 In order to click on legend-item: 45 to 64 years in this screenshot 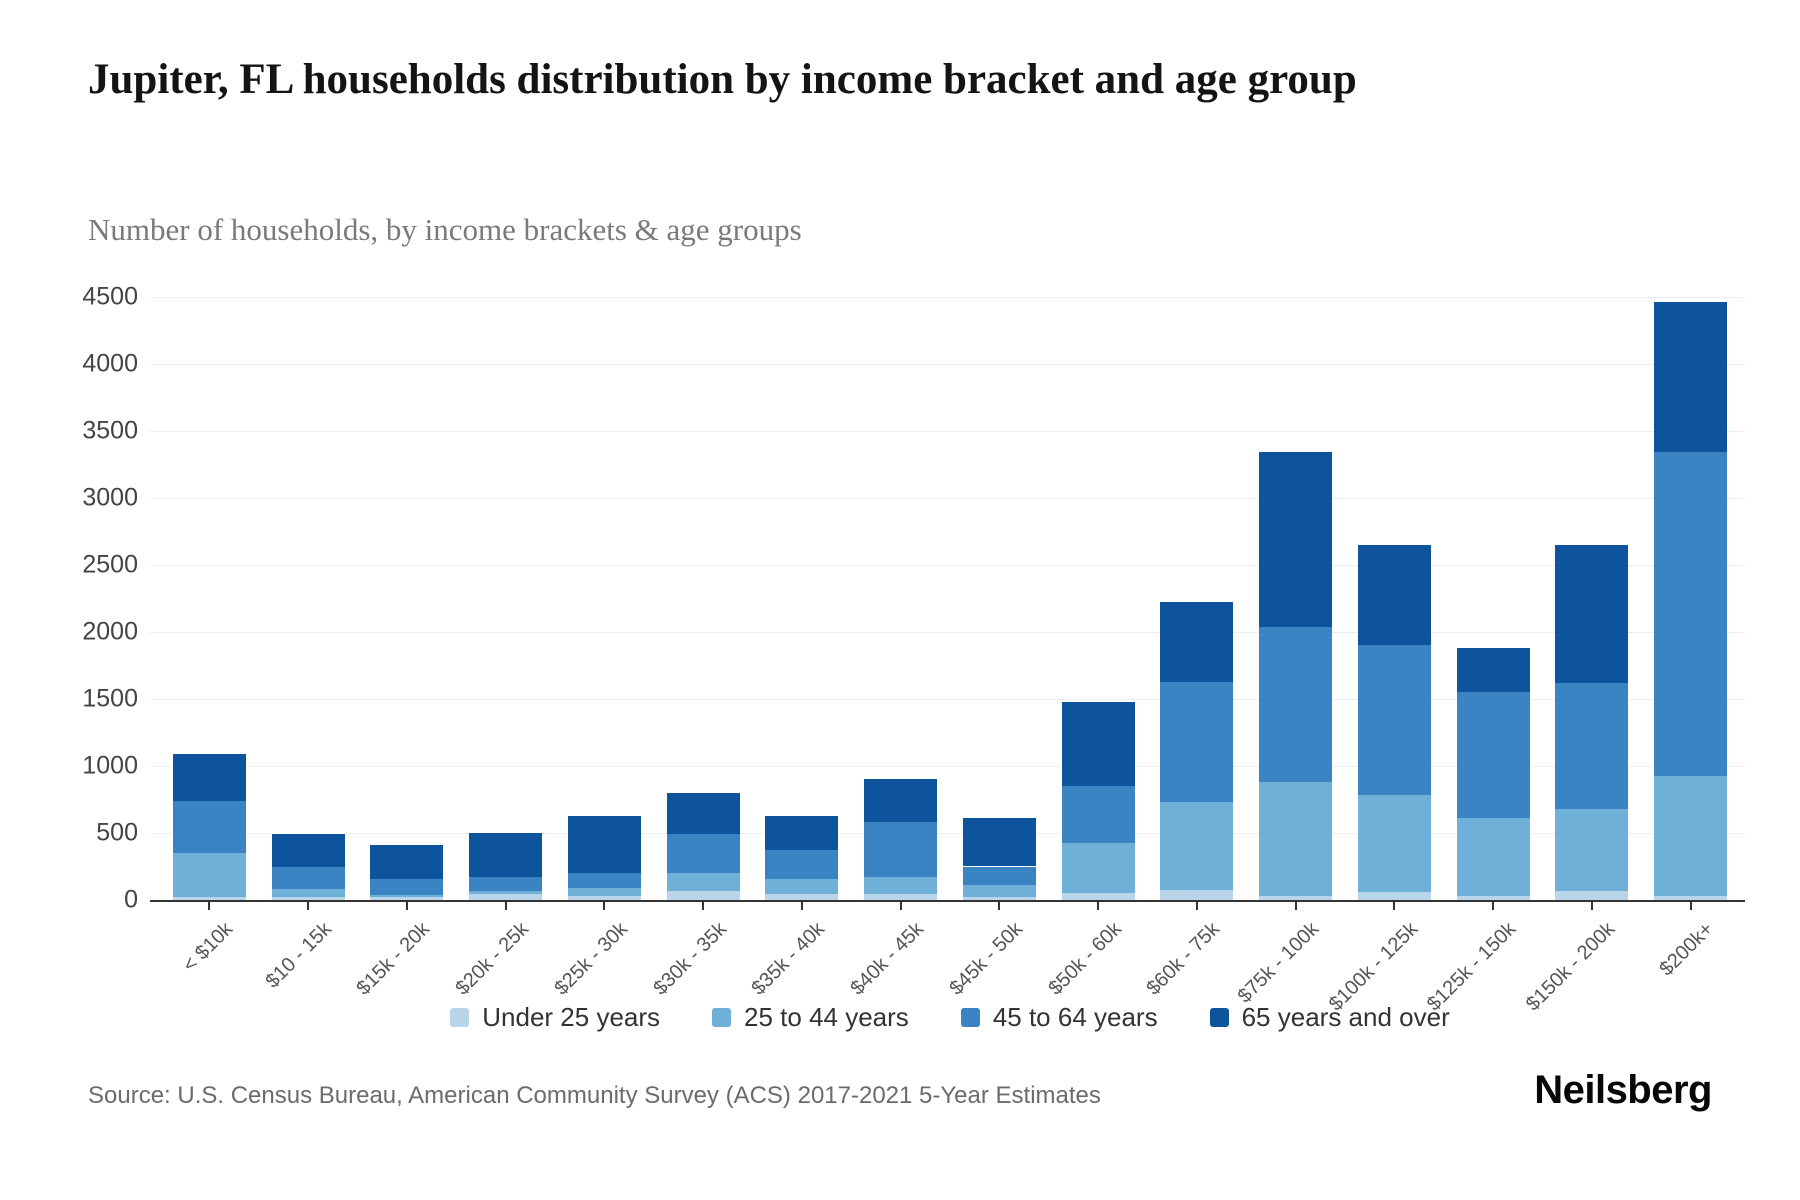, I will do `click(1059, 1017)`.